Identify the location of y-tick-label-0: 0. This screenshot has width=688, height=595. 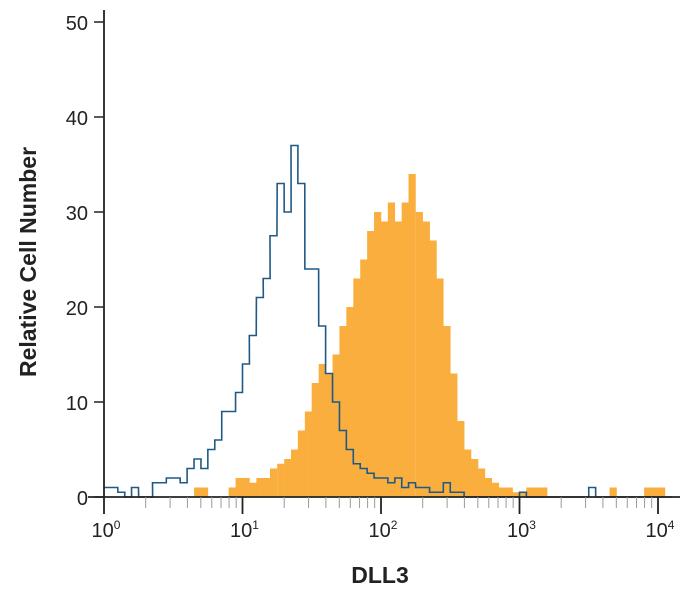
(82, 499).